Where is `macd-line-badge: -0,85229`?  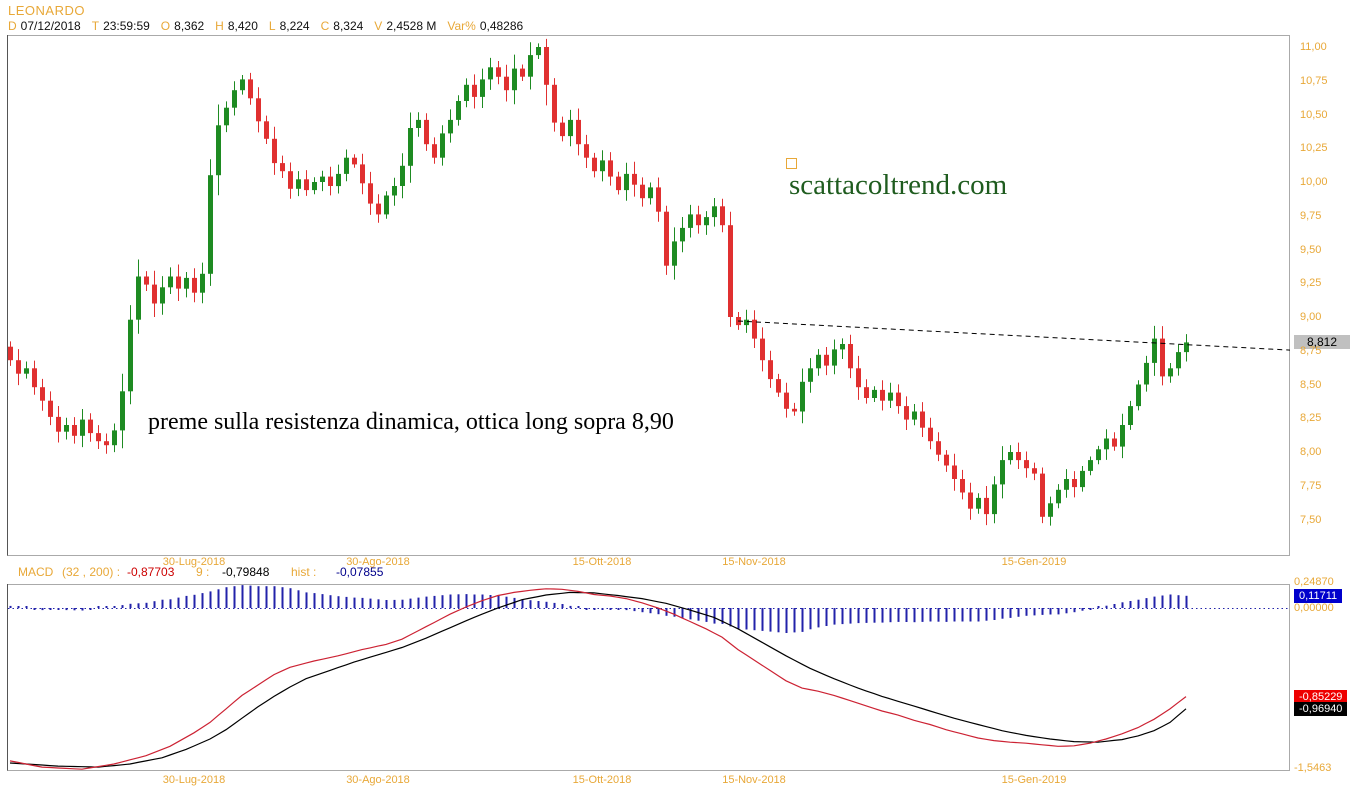
macd-line-badge: -0,85229 is located at coordinates (1321, 697).